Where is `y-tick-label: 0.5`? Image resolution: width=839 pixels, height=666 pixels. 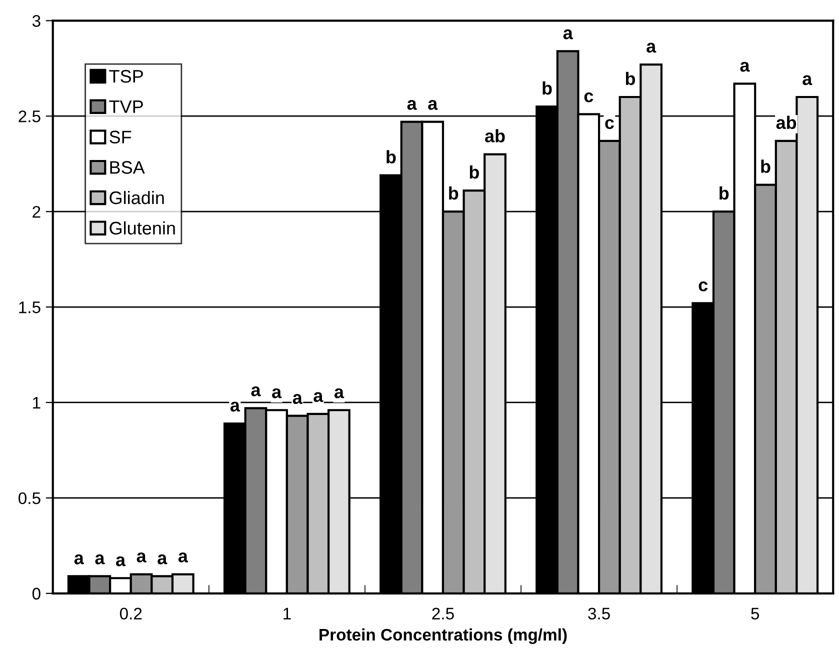 y-tick-label: 0.5 is located at coordinates (29, 498).